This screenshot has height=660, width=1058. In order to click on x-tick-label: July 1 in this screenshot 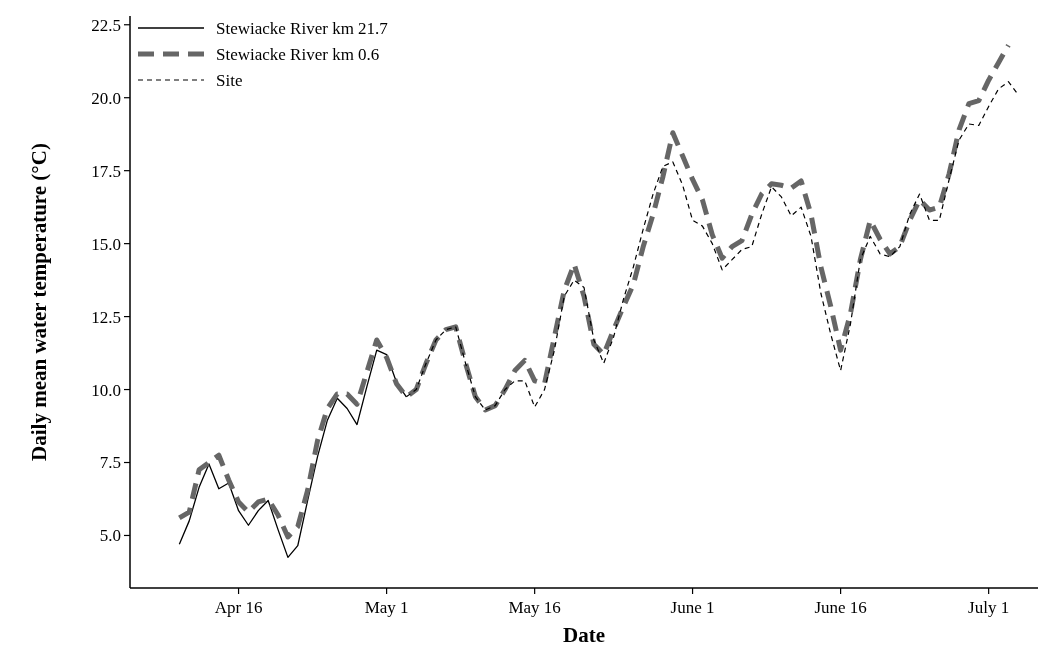, I will do `click(989, 607)`.